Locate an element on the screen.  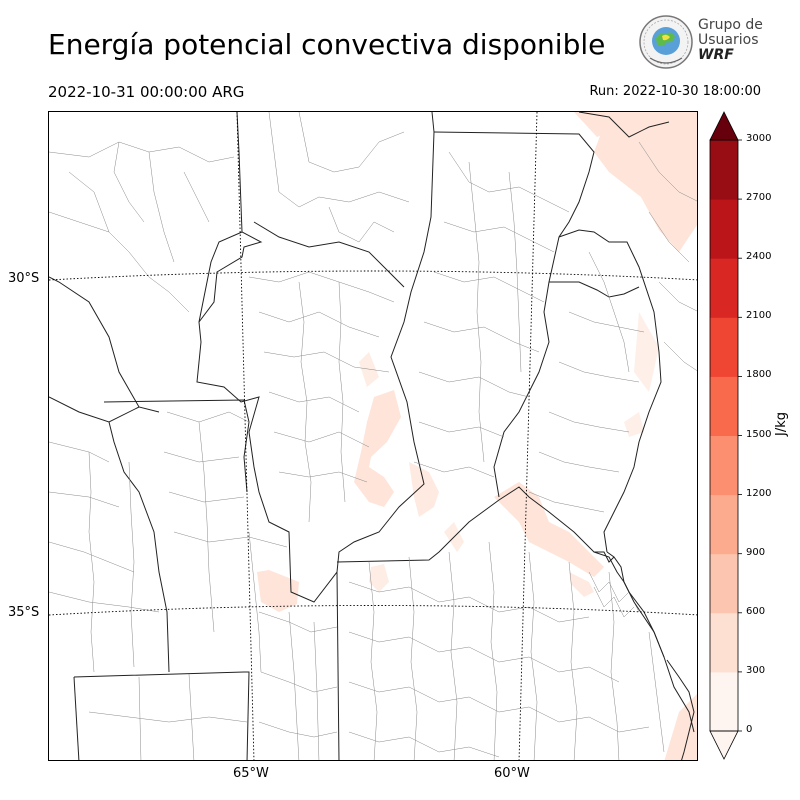
colorbar-tick-label: 2700 is located at coordinates (759, 198).